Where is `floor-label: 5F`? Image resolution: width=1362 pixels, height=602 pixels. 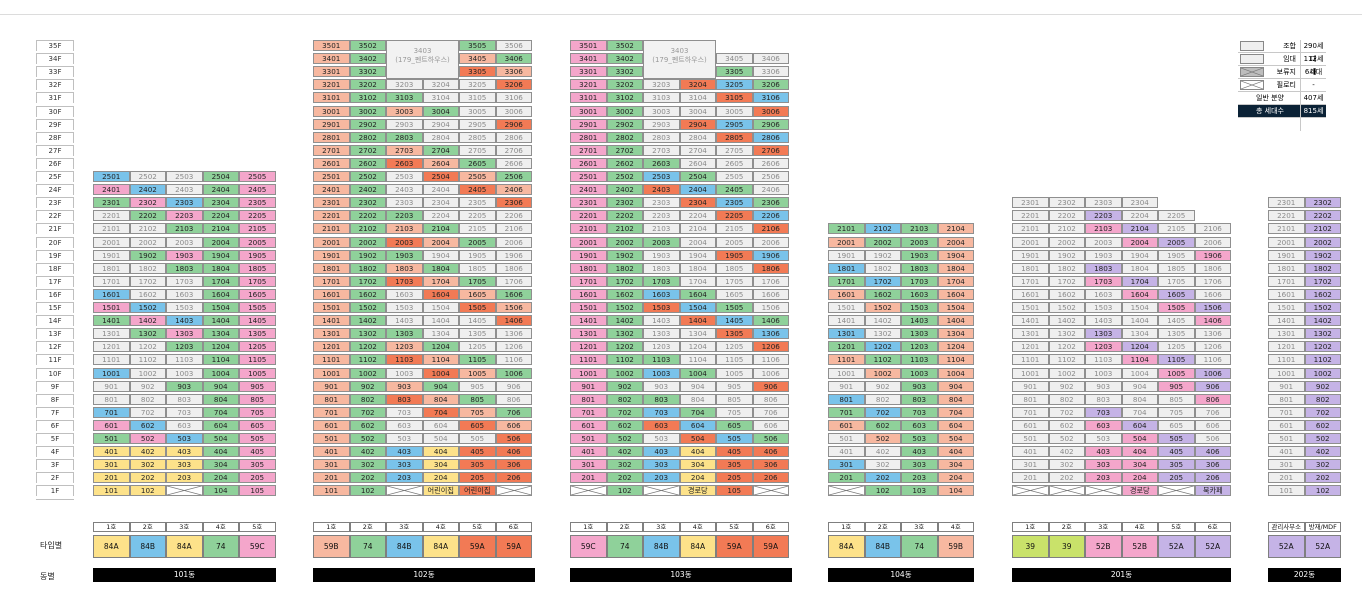 floor-label: 5F is located at coordinates (55, 438).